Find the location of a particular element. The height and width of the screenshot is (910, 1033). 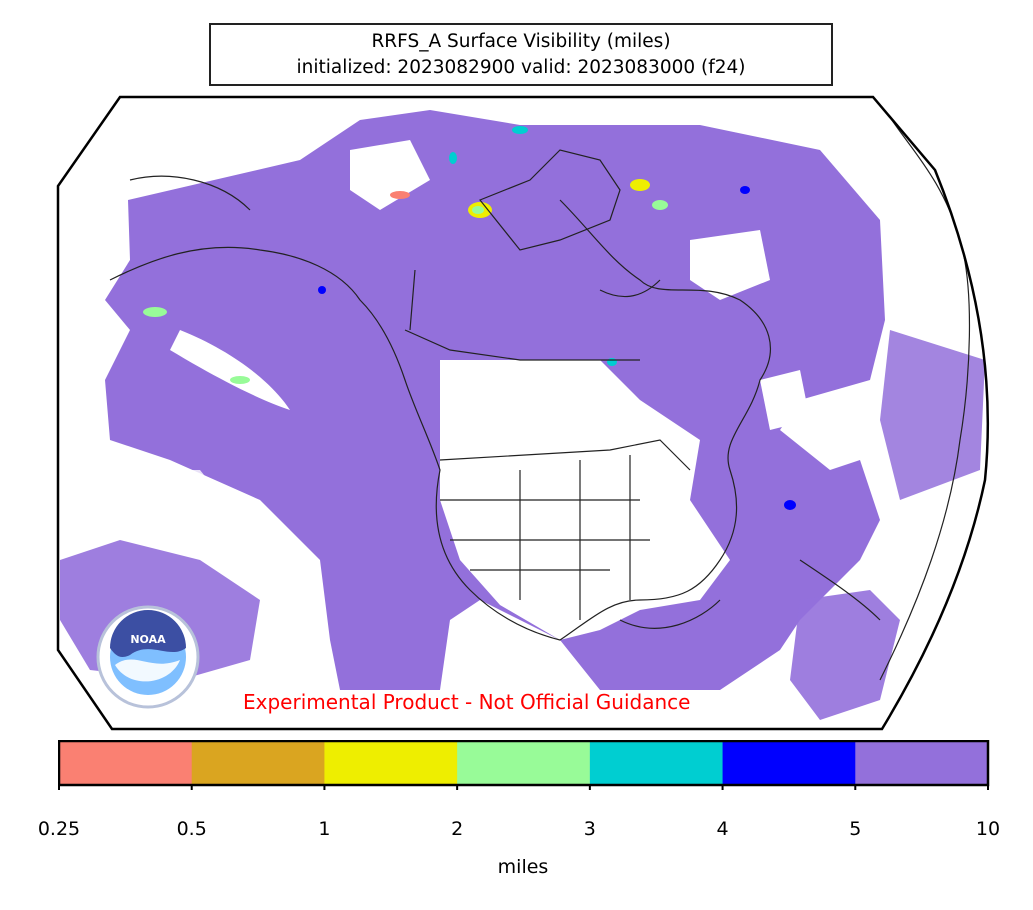

colorbar-frame is located at coordinates (524, 763).